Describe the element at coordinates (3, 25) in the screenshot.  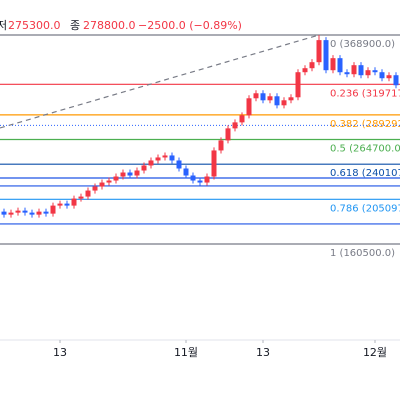
I see `low-label: 저` at that location.